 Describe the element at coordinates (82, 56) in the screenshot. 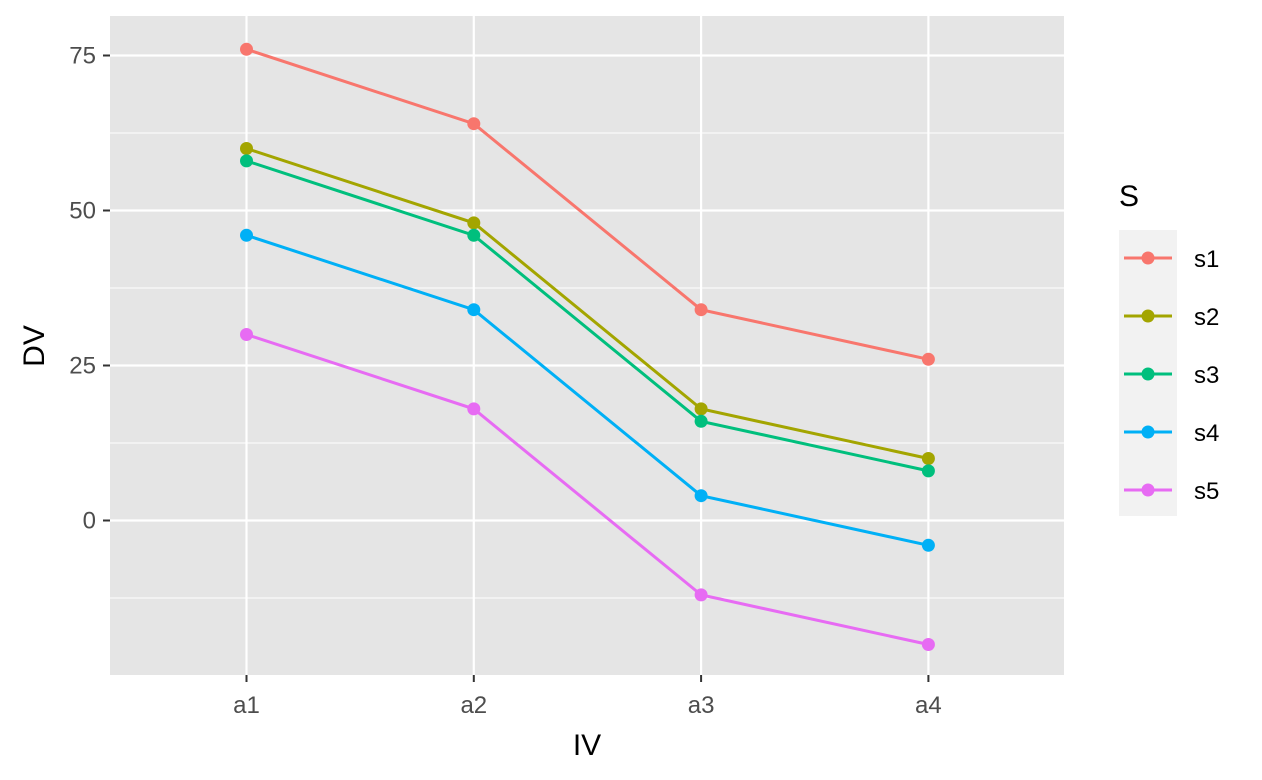

I see `y-tick-label: 75` at that location.